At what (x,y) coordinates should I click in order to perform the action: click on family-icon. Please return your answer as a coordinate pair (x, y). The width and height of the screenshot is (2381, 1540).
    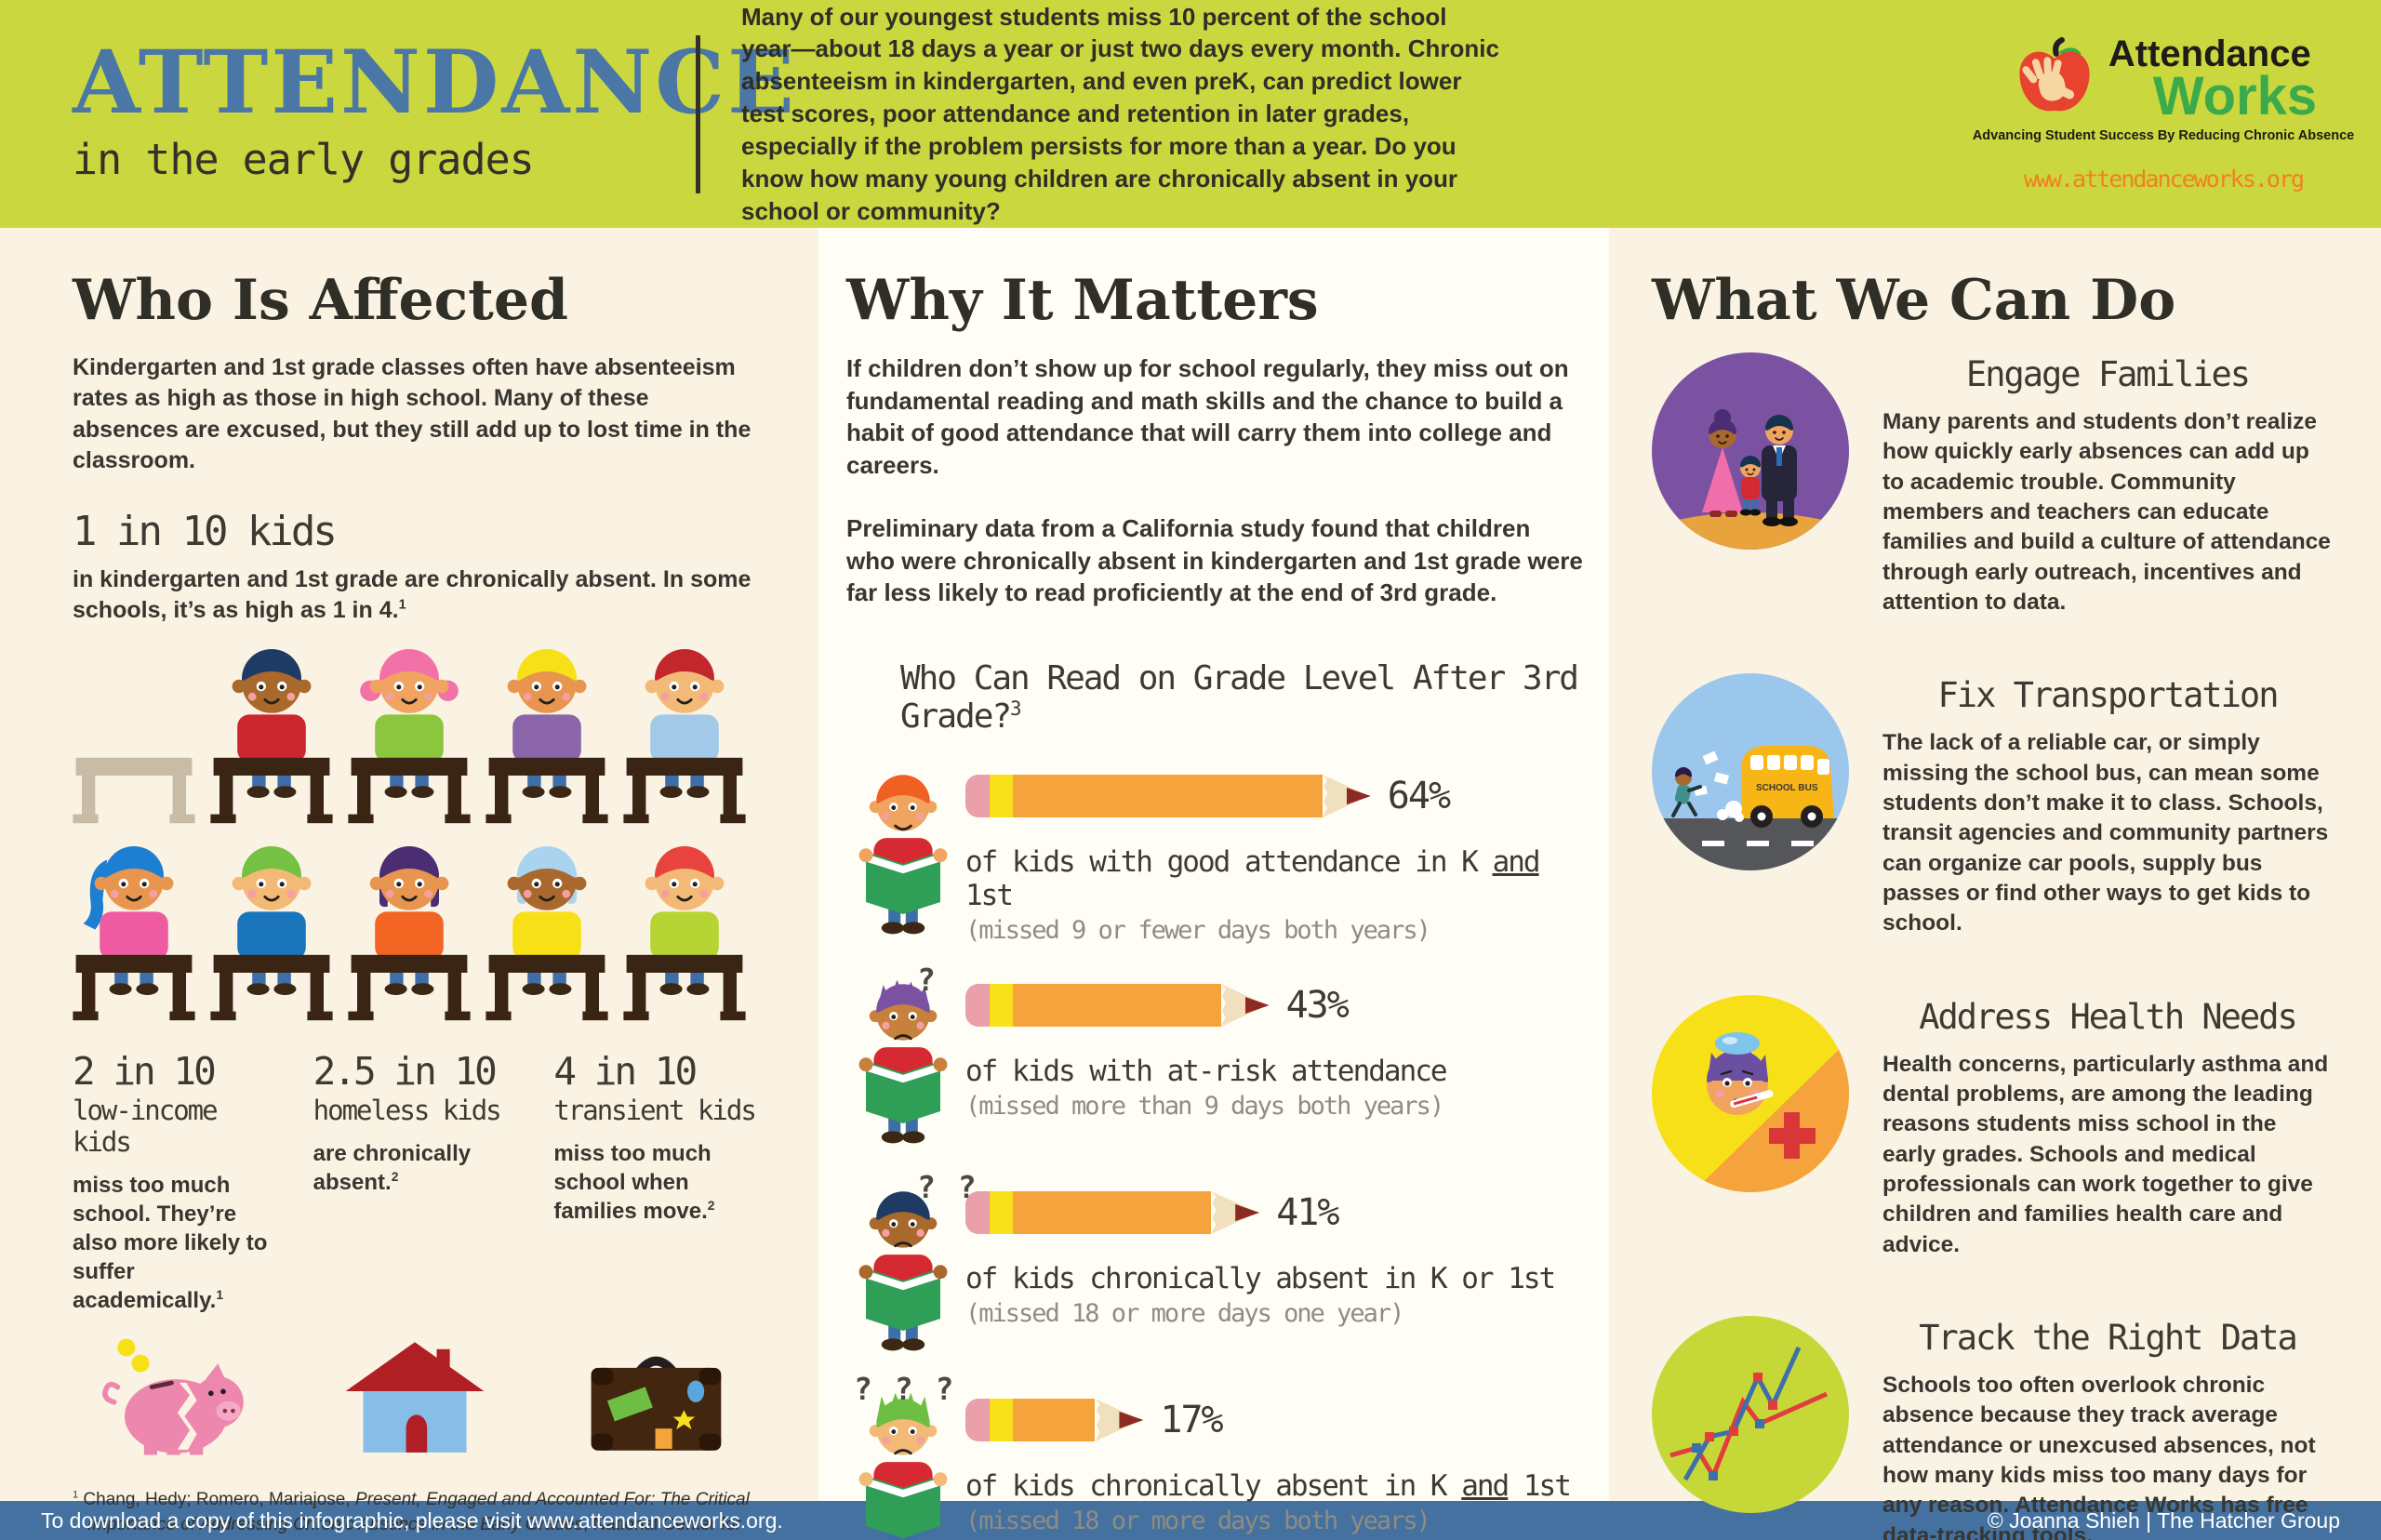
    Looking at the image, I should click on (1751, 451).